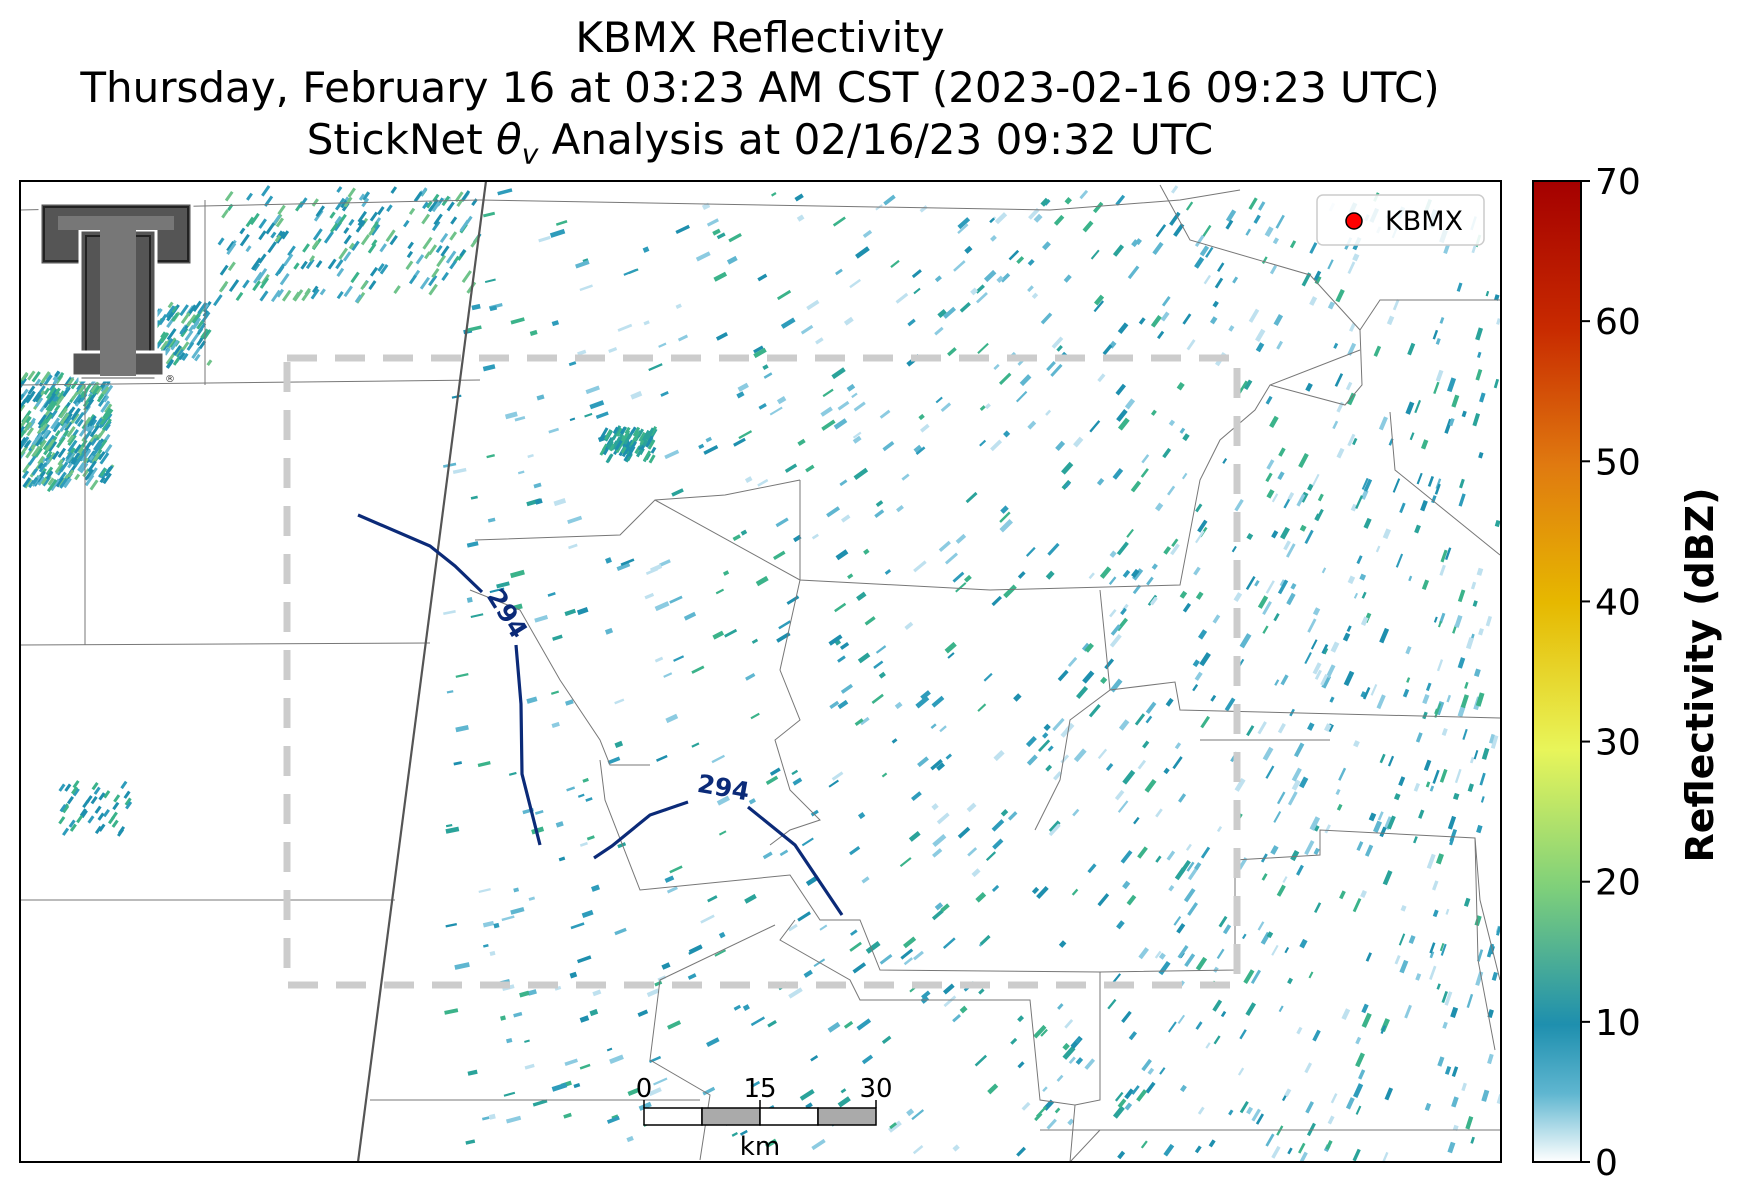 The image size is (1738, 1203). I want to click on state-boundary, so click(422, 671).